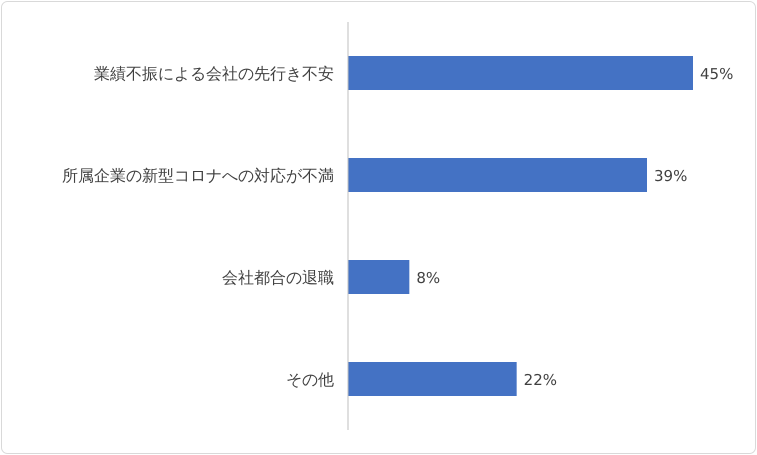  Describe the element at coordinates (671, 176) in the screenshot. I see `data-label: 39%` at that location.